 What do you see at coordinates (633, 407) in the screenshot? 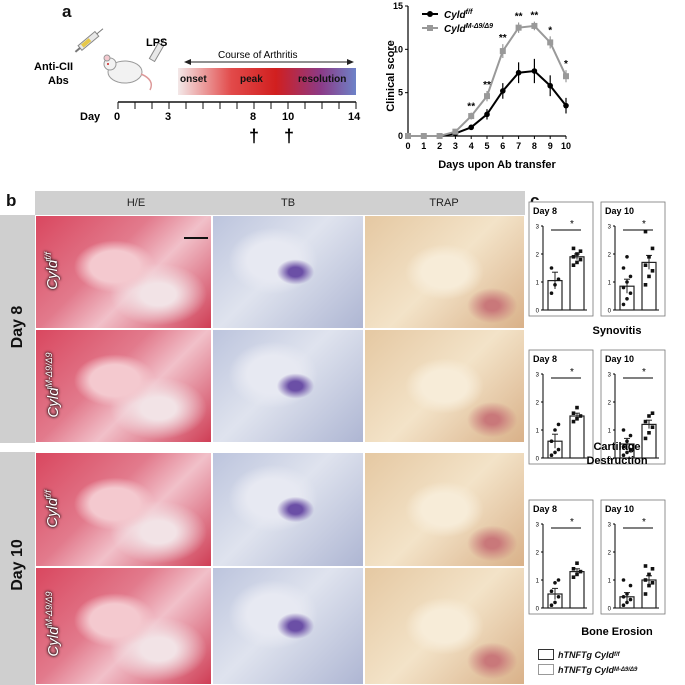
I see `bar-chart-4: Day 10 0 1 2 3 *` at bounding box center [633, 407].